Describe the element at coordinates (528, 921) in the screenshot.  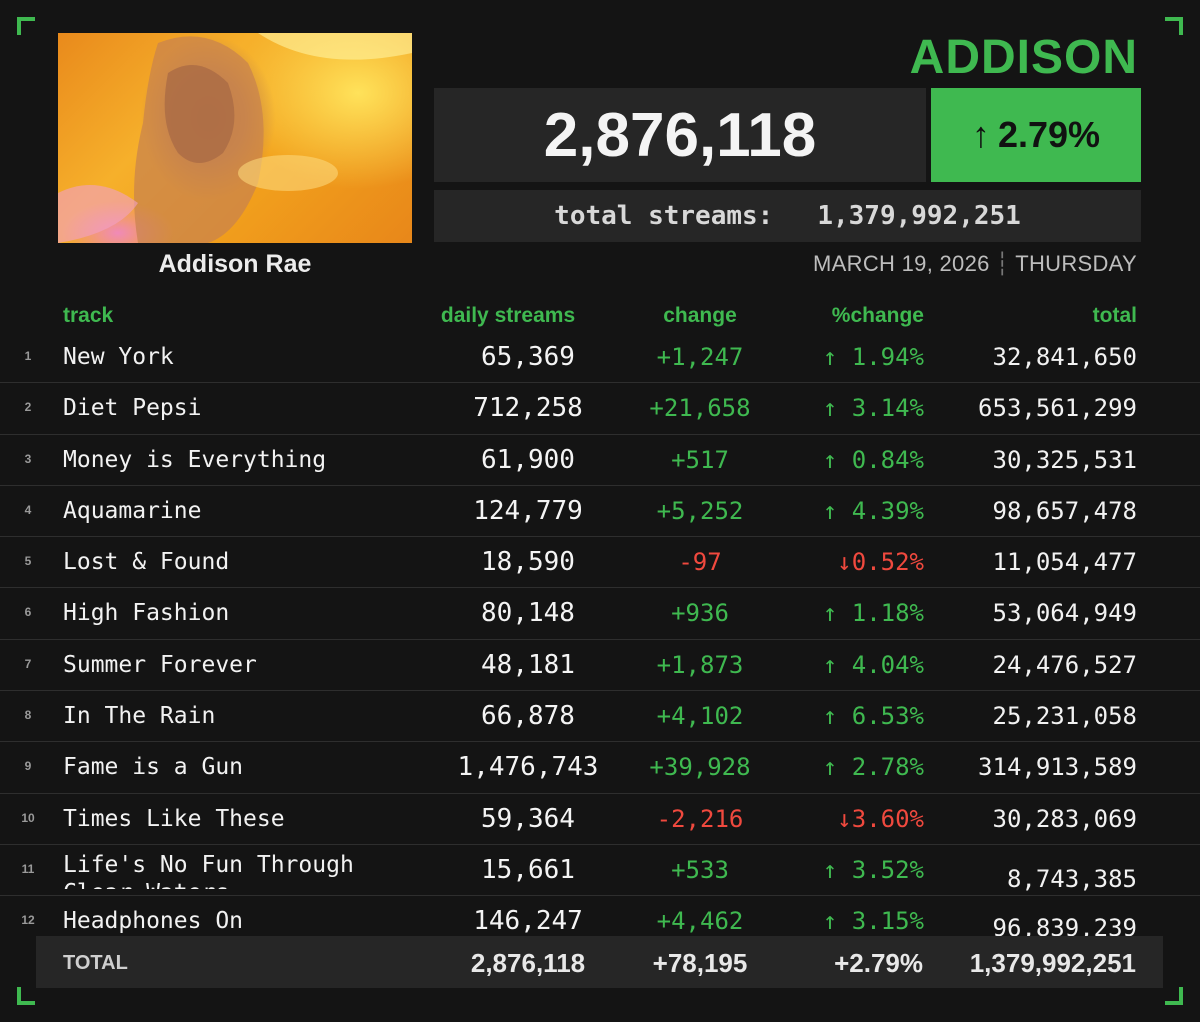
I see `track-daily-streams: 146,247` at that location.